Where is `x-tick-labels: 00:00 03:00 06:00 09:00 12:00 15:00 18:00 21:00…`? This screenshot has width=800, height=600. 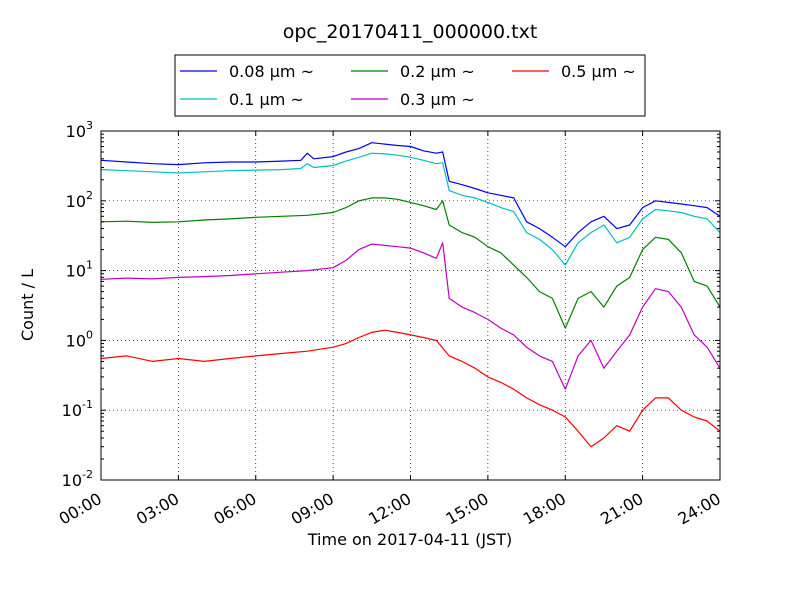
x-tick-labels: 00:00 03:00 06:00 09:00 12:00 15:00 18:00 21:00… is located at coordinates (390, 509).